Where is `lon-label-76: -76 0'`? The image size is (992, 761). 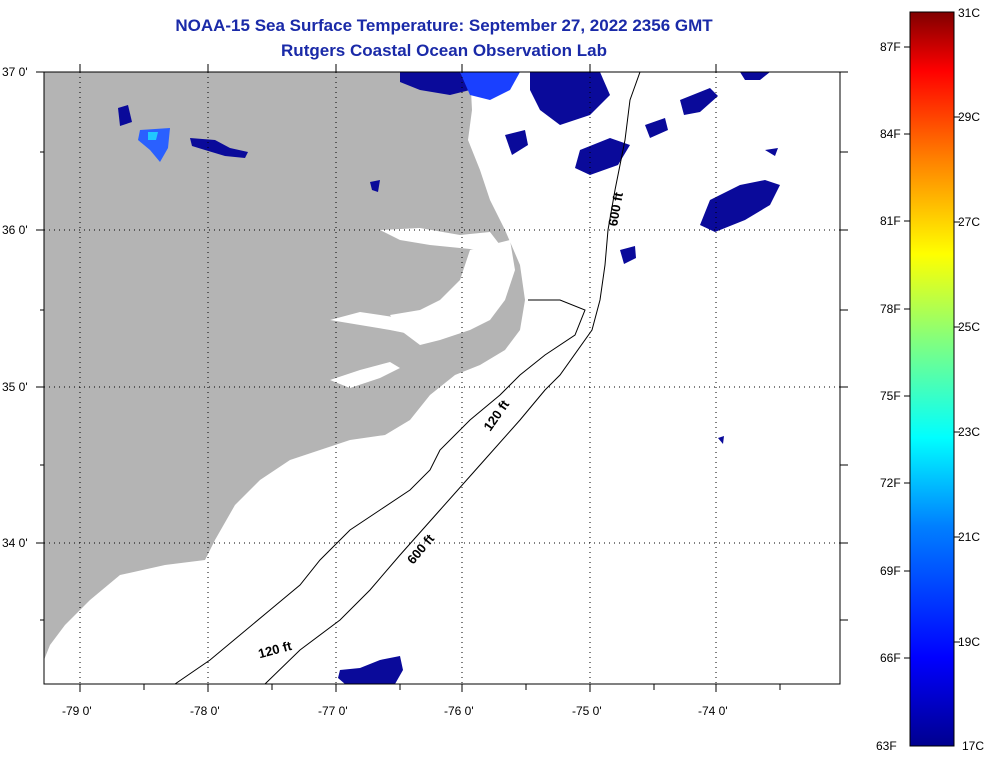
lon-label-76: -76 0' is located at coordinates (459, 711).